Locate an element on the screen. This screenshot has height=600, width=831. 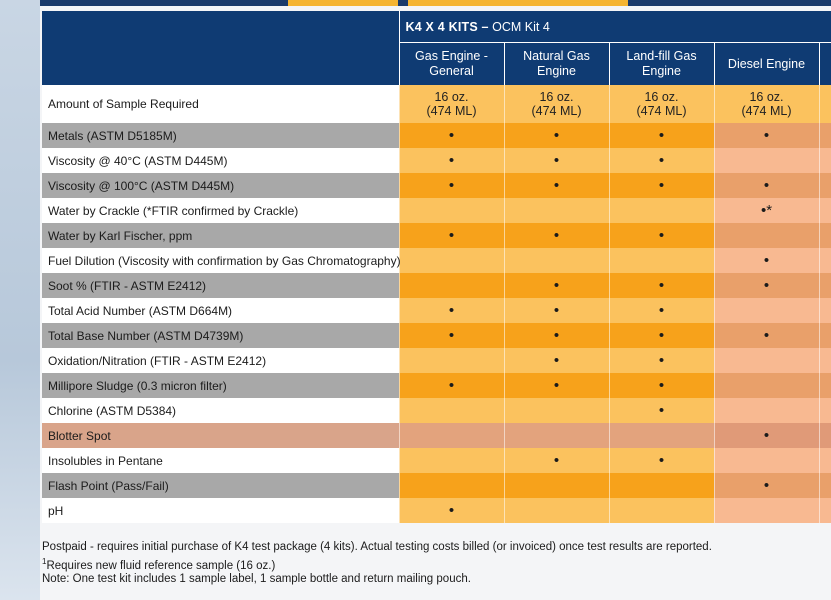
column-header: Land-fill Gas Engine is located at coordinates (661, 63).